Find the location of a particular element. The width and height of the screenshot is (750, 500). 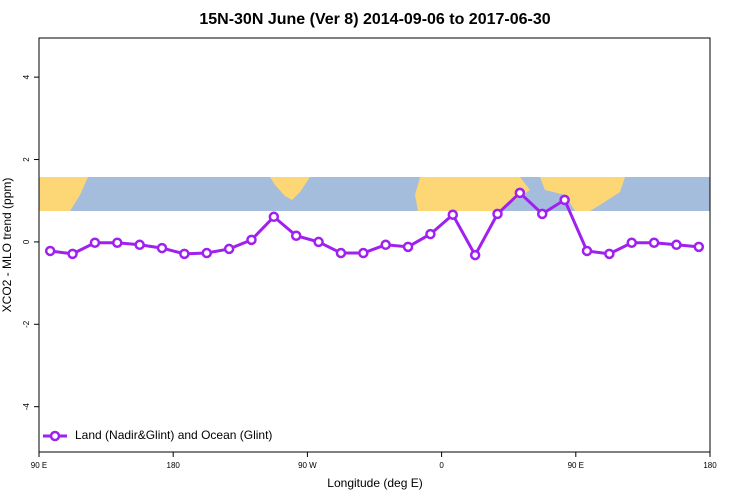

y-axis-label: XCO2 - MLO trend (ppm) is located at coordinates (7, 245).